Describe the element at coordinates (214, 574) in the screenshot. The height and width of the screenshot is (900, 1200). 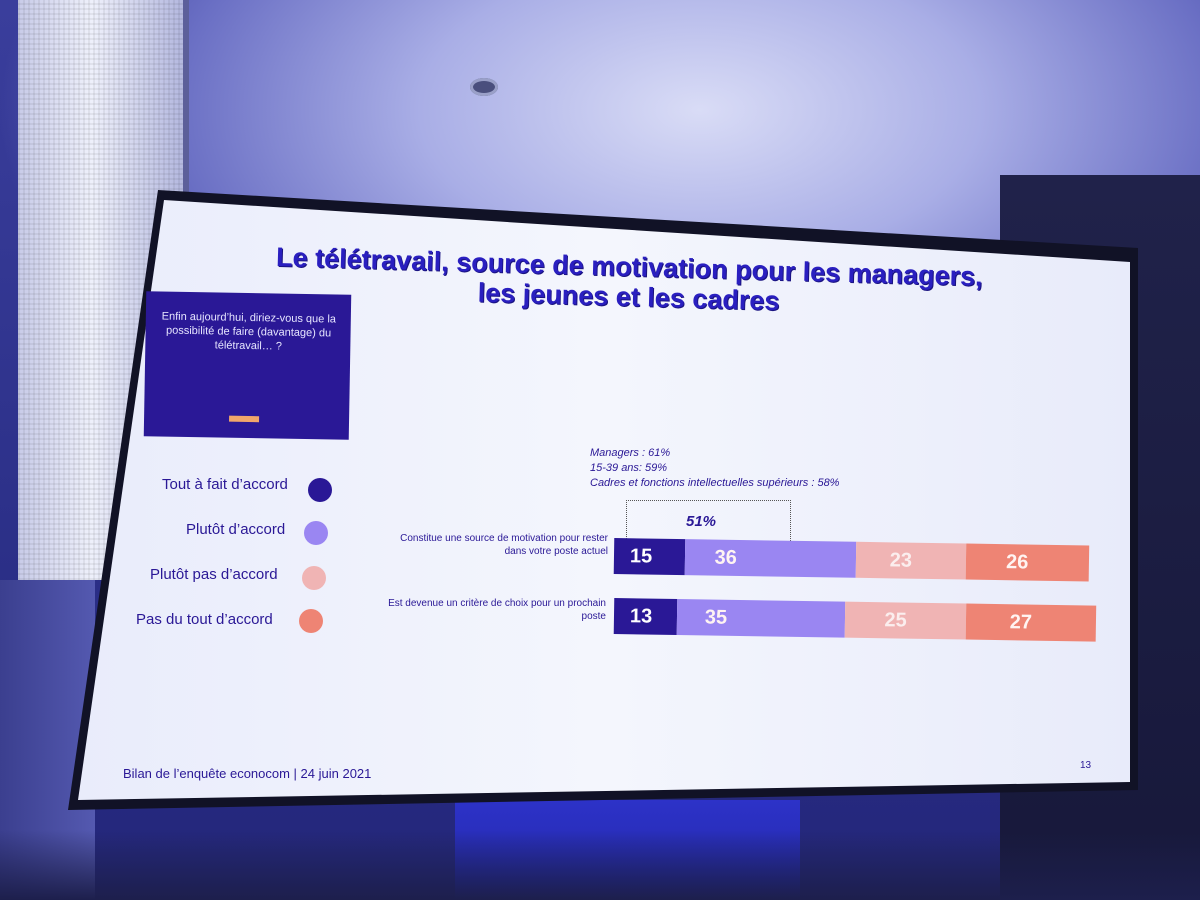
I see `legend-label-3: Plutôt pas d’accord` at that location.